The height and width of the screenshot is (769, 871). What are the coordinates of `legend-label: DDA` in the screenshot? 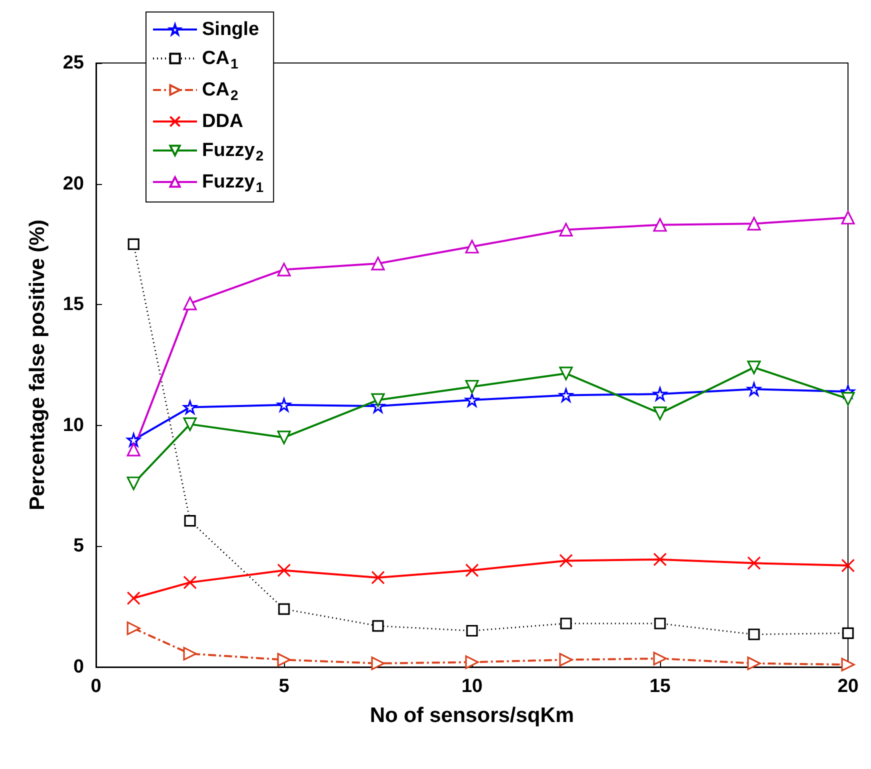 It's located at (223, 121).